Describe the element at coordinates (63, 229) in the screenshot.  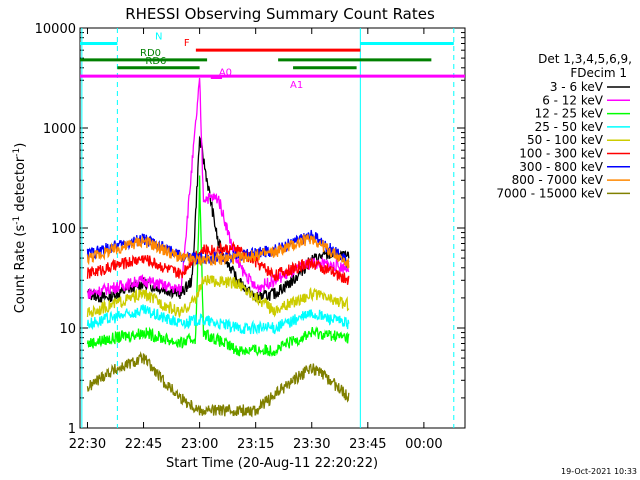
I see `y-tick-label: 100` at that location.